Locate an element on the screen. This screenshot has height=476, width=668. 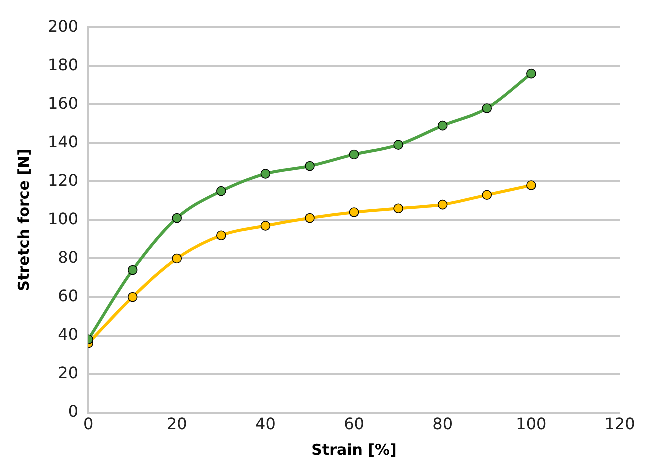
x-tick-label: 20 is located at coordinates (177, 424).